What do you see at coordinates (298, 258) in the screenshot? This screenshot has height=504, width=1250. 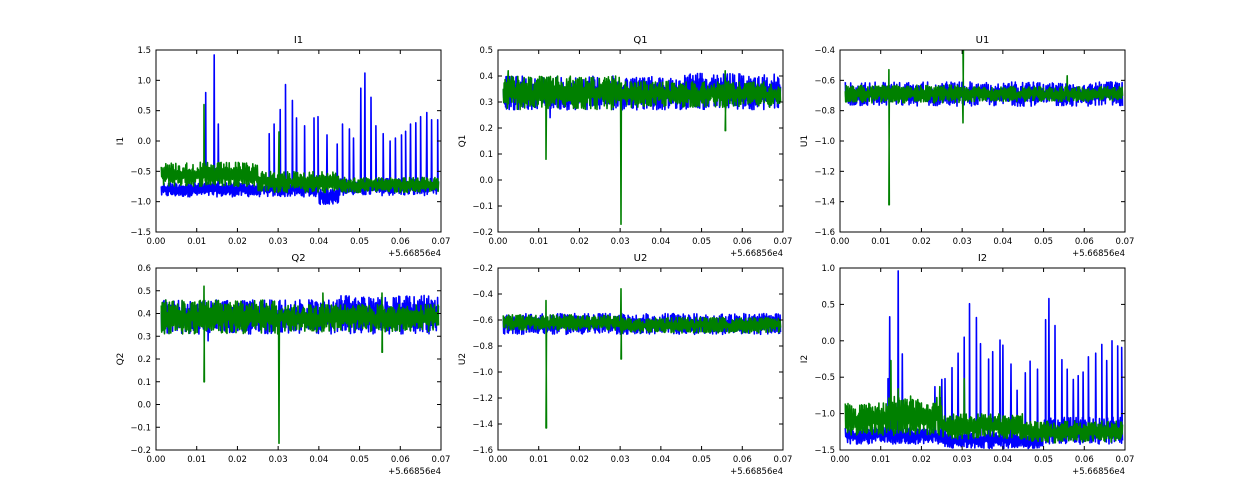 I see `subplot-title: Q2` at bounding box center [298, 258].